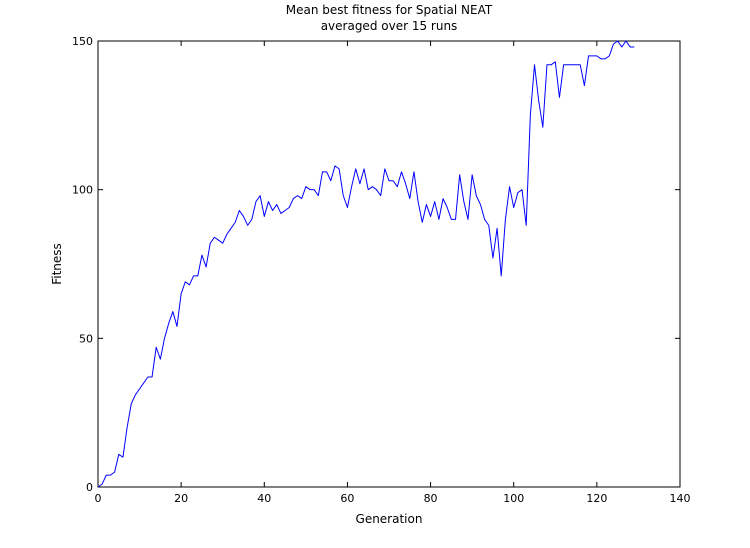 Image resolution: width=750 pixels, height=548 pixels. I want to click on x-tick-label: 120, so click(596, 498).